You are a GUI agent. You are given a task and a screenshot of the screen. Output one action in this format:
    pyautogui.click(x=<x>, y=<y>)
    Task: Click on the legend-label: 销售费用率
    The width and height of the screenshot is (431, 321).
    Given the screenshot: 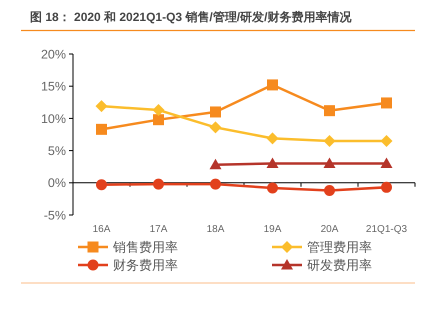 What is the action you would take?
    pyautogui.click(x=145, y=247)
    